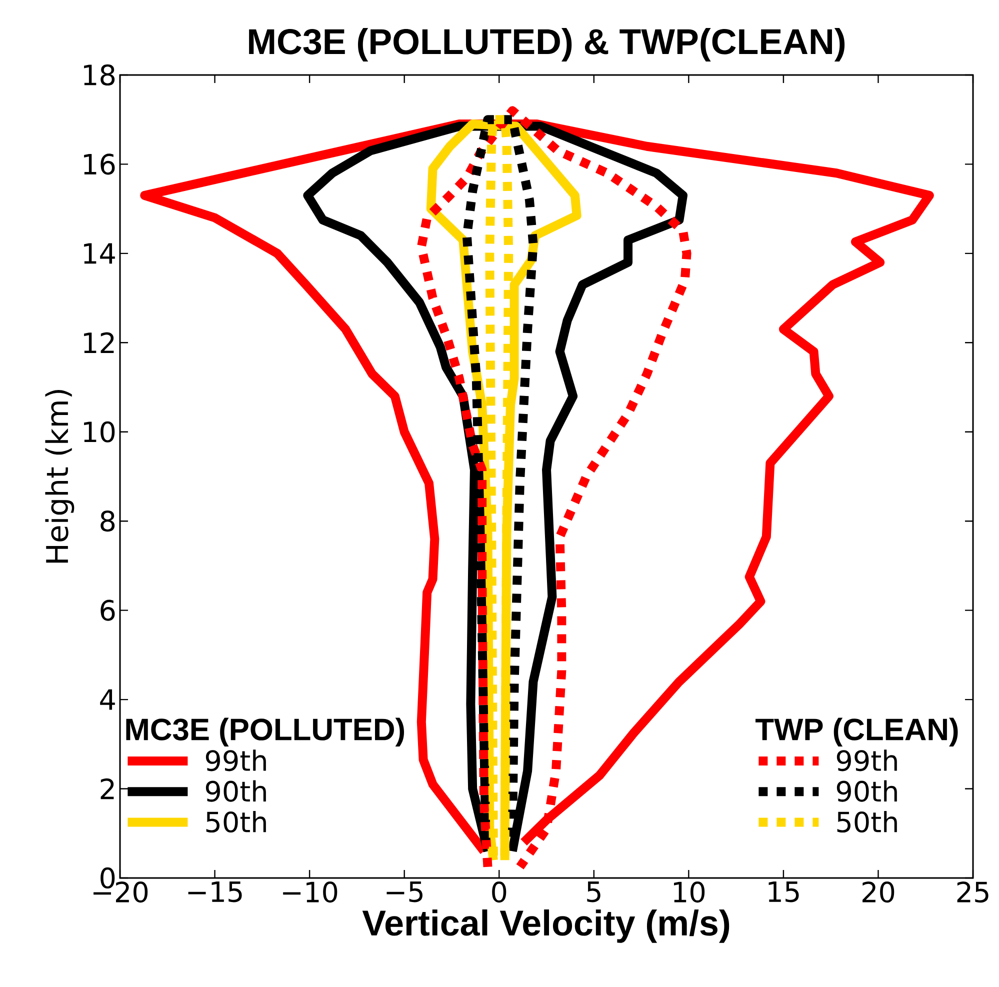 The width and height of the screenshot is (999, 987). I want to click on x-tick-label: 10, so click(689, 892).